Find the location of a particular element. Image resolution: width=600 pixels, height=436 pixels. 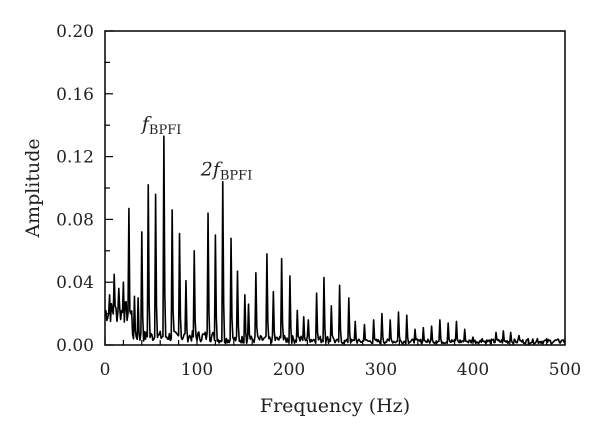

peak-annotations: fBPFI 2fBPFI is located at coordinates (196, 148).